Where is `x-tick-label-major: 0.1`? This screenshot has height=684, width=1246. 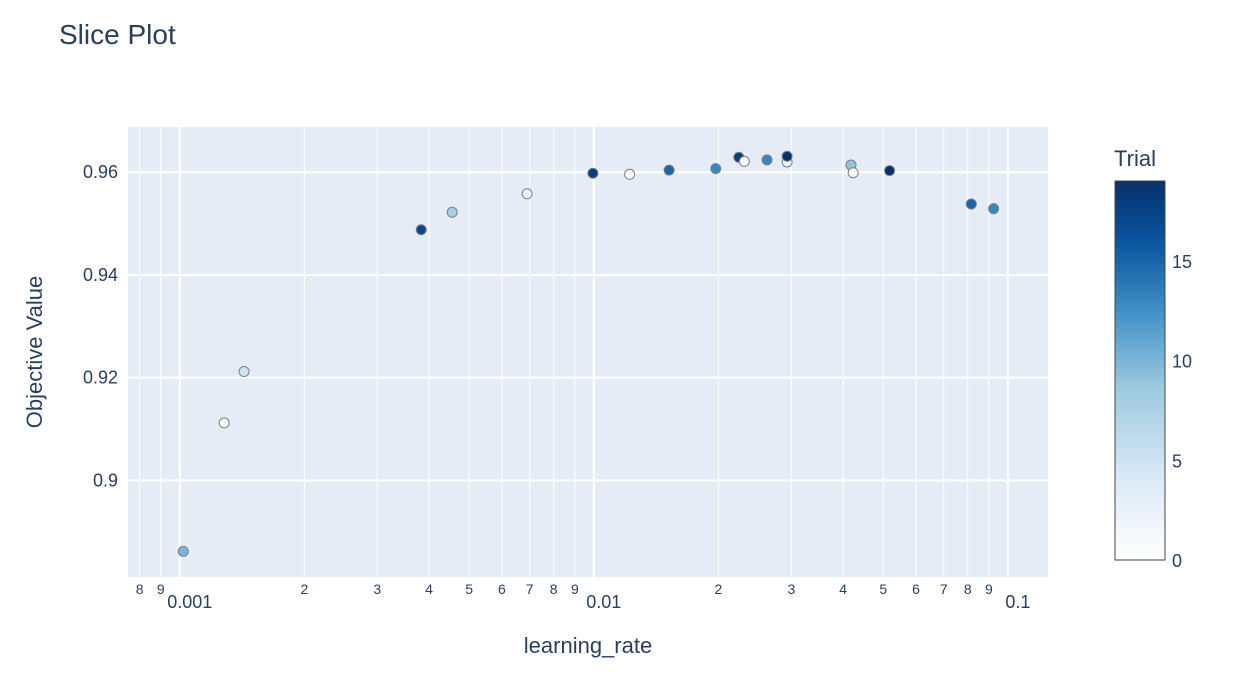
x-tick-label-major: 0.1 is located at coordinates (1017, 602).